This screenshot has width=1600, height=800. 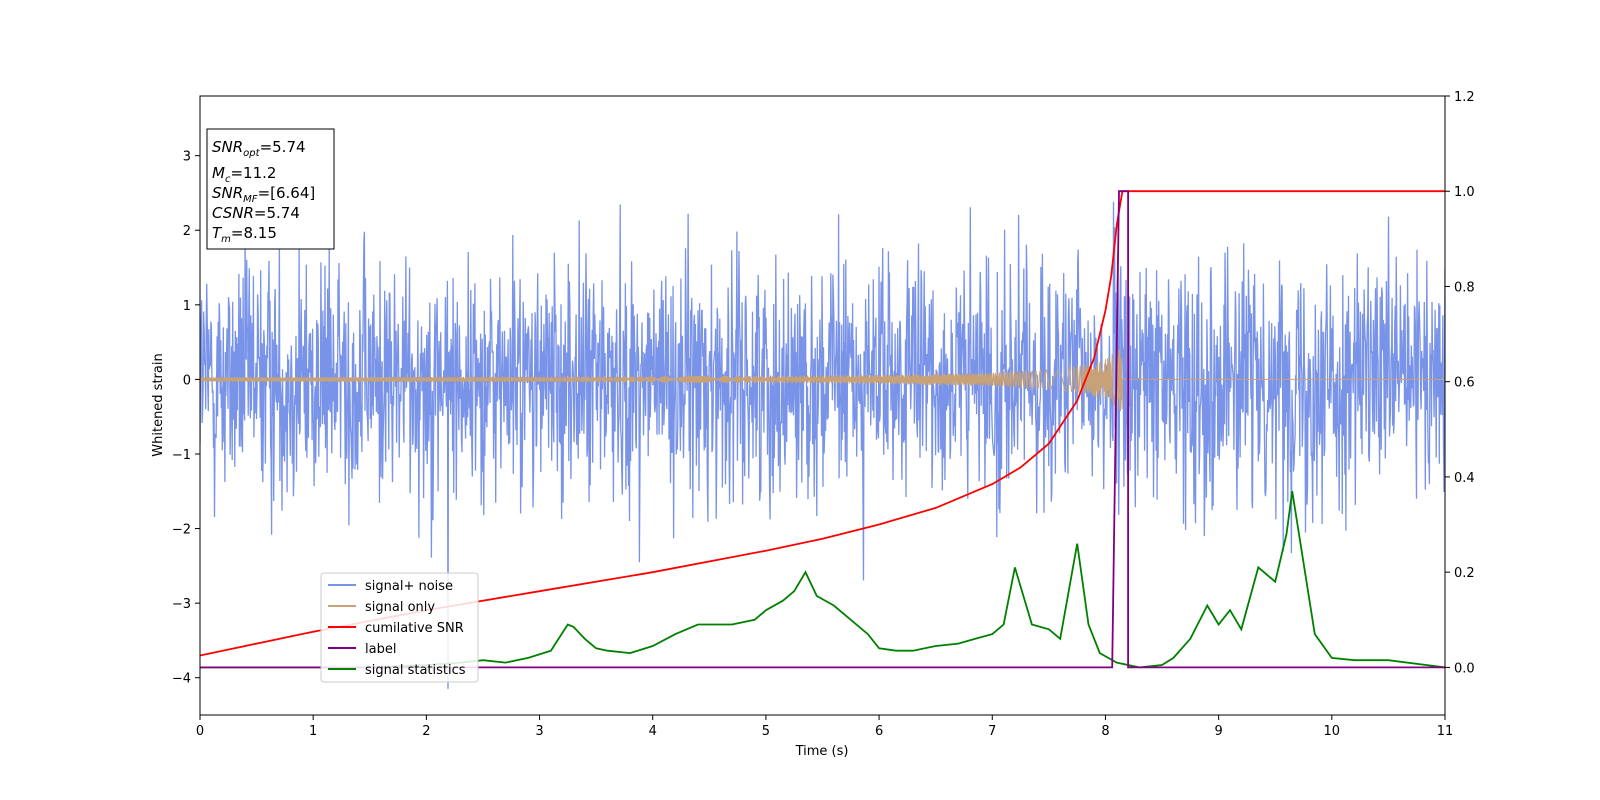 I want to click on legend-label-cumulative-snr: cumilative SNR, so click(x=414, y=628).